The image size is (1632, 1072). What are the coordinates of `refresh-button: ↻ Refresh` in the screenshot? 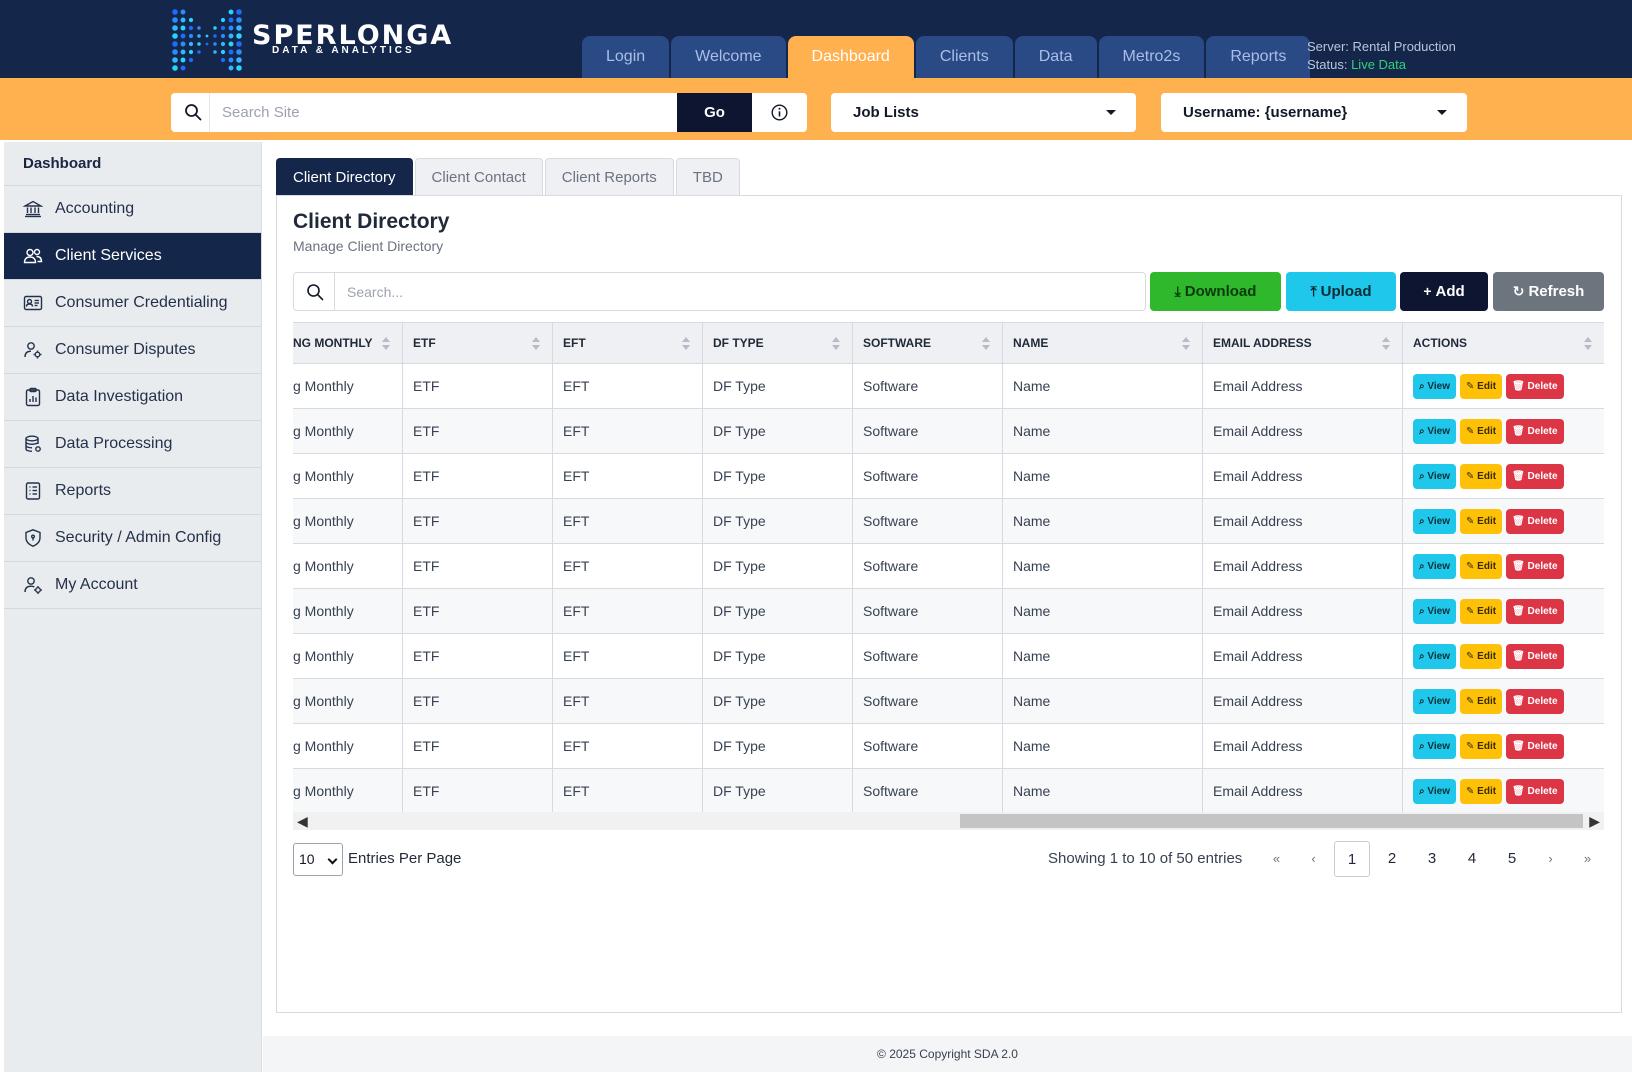 It's located at (1548, 291).